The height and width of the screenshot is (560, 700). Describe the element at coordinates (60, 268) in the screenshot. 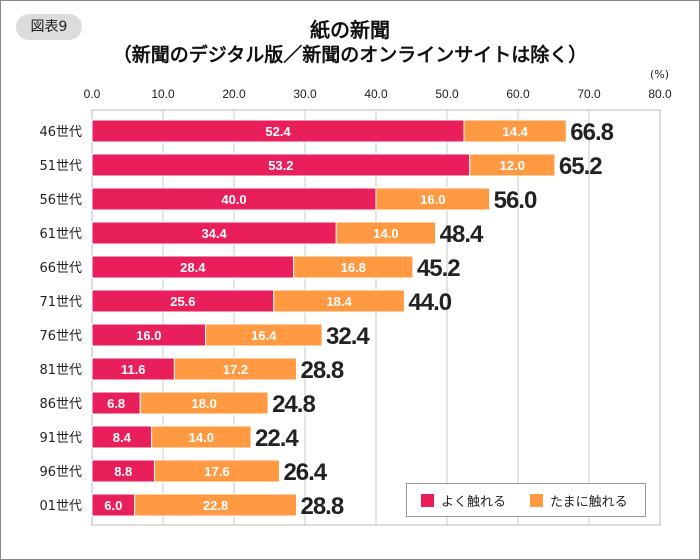

I see `category-label: 66世代` at that location.